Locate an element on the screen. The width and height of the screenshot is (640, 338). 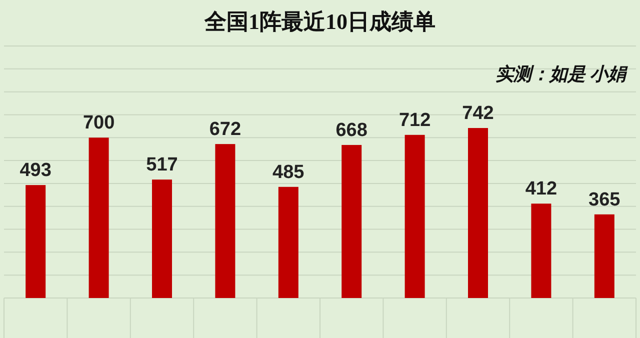
data-label: 742 is located at coordinates (478, 113).